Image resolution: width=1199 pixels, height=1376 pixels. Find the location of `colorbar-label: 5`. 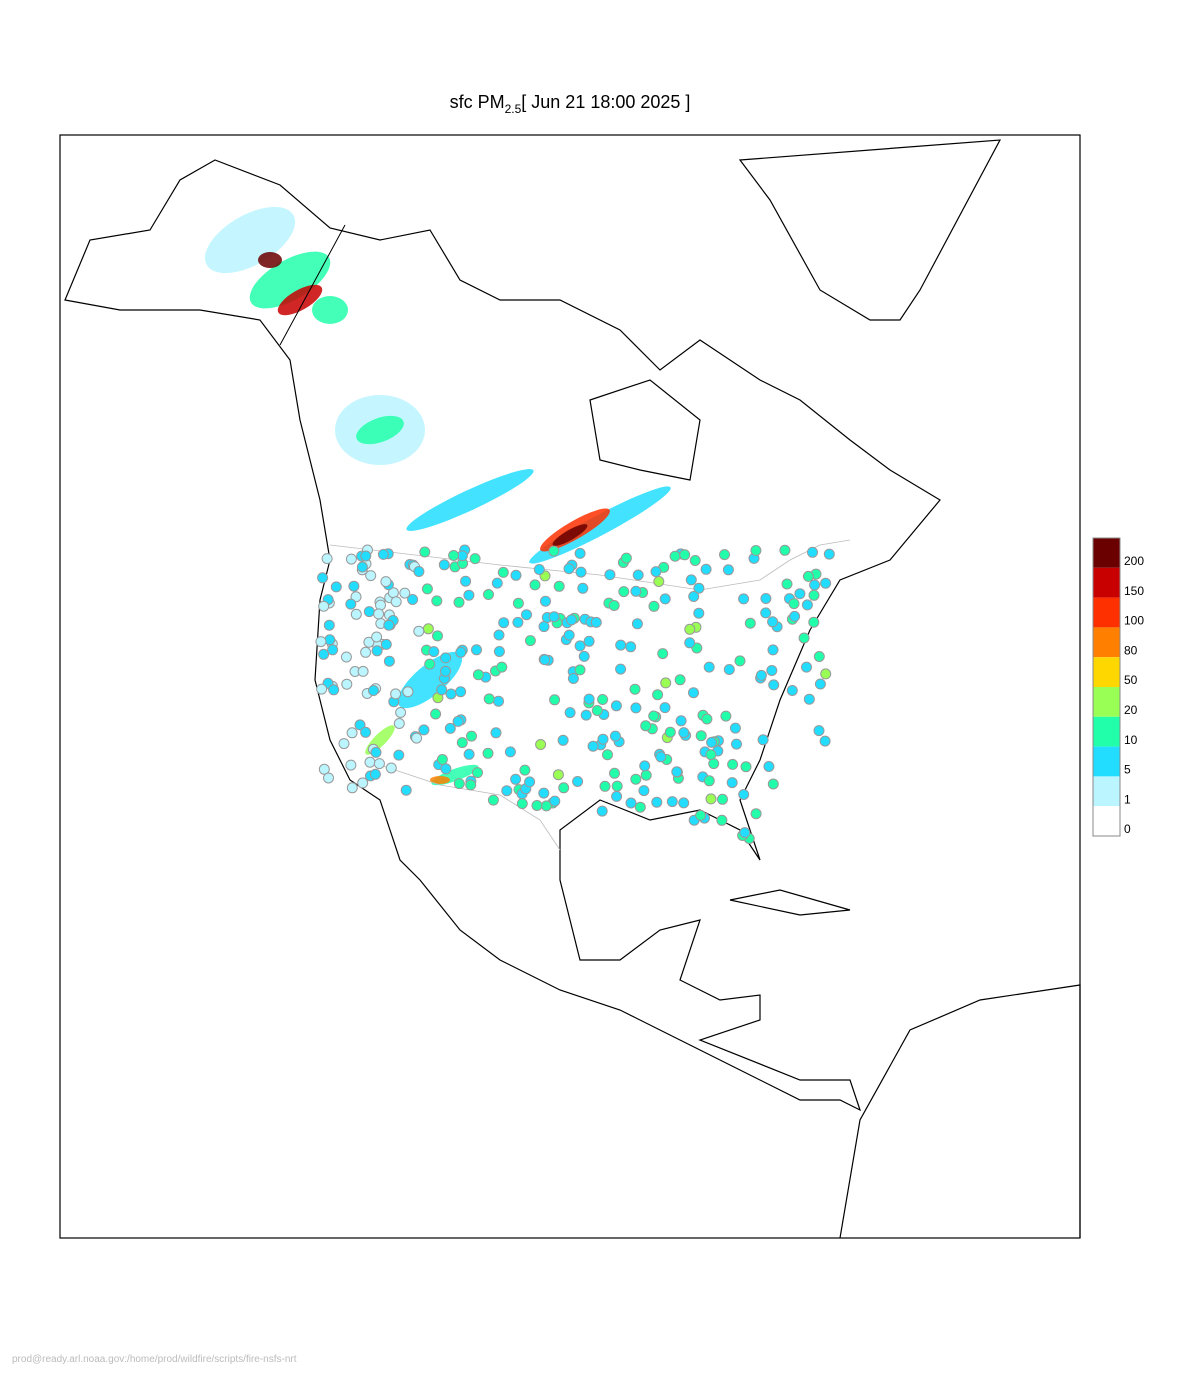

colorbar-label: 5 is located at coordinates (1127, 770).